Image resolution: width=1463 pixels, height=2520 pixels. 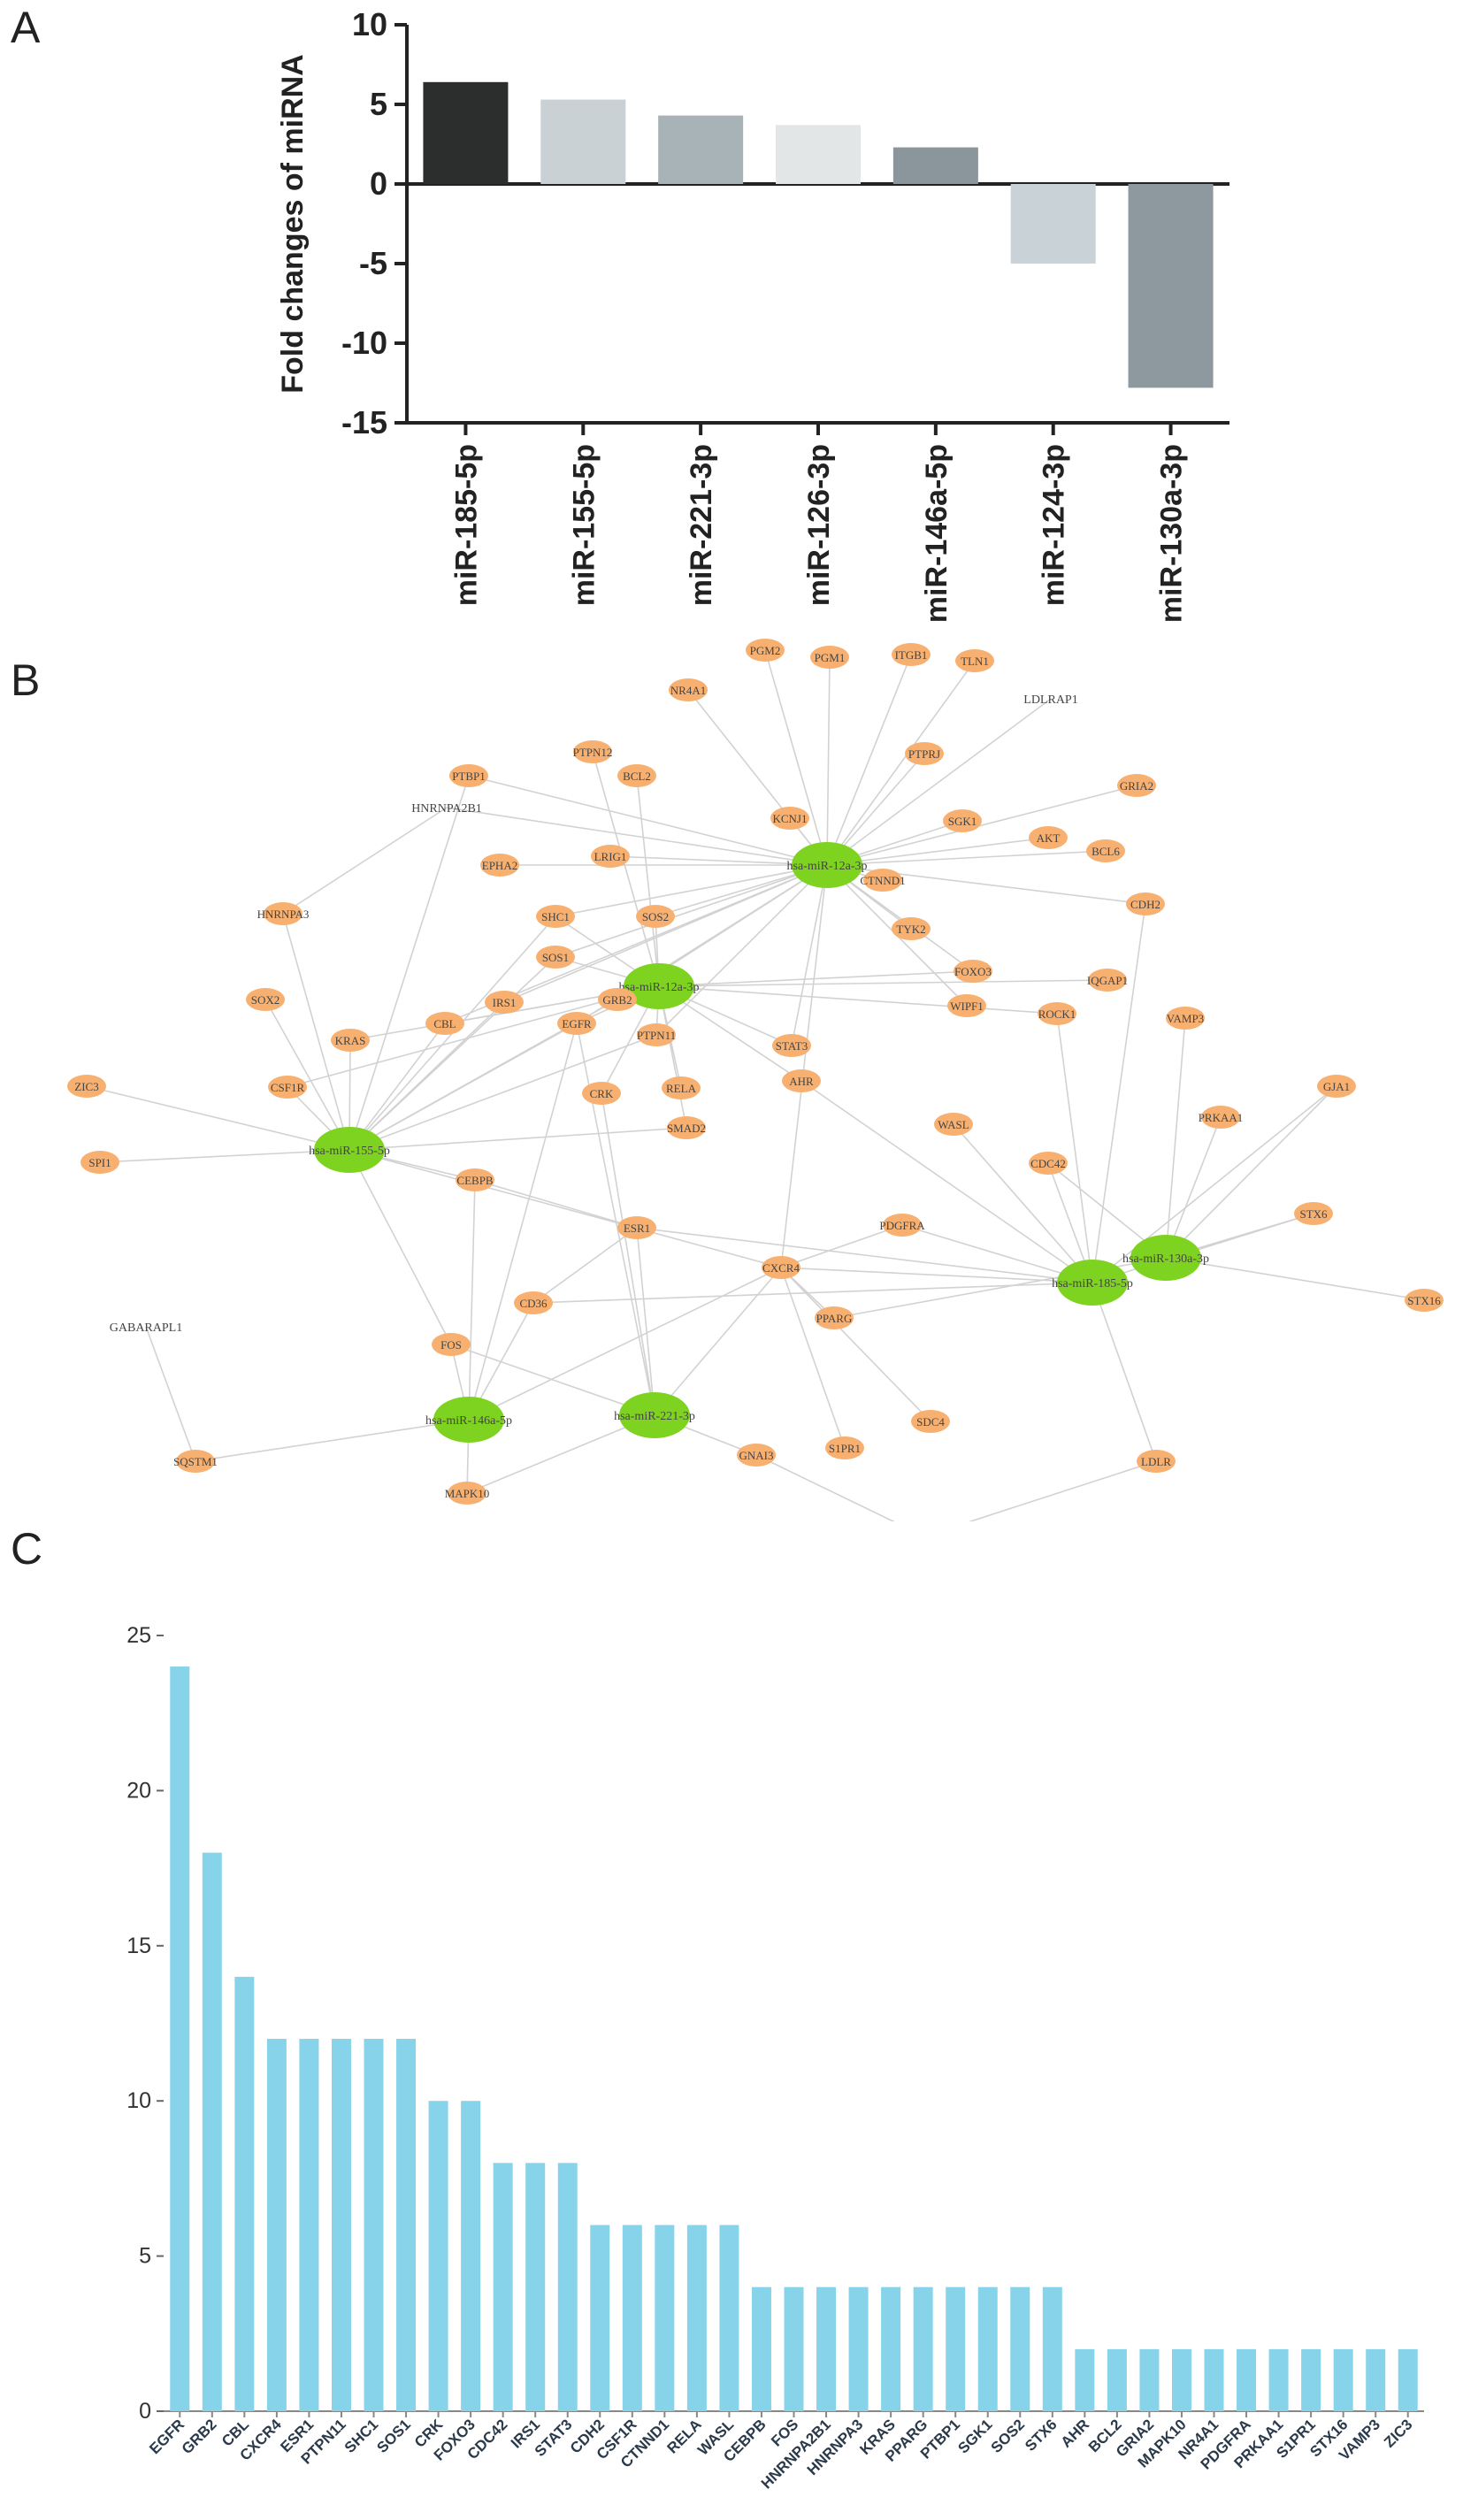 I want to click on gene-node: CEBPB, so click(x=475, y=1179).